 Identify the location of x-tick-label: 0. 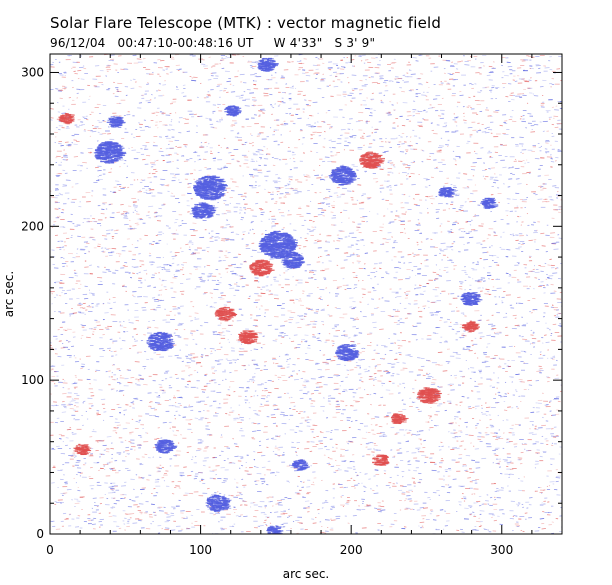
(50, 550).